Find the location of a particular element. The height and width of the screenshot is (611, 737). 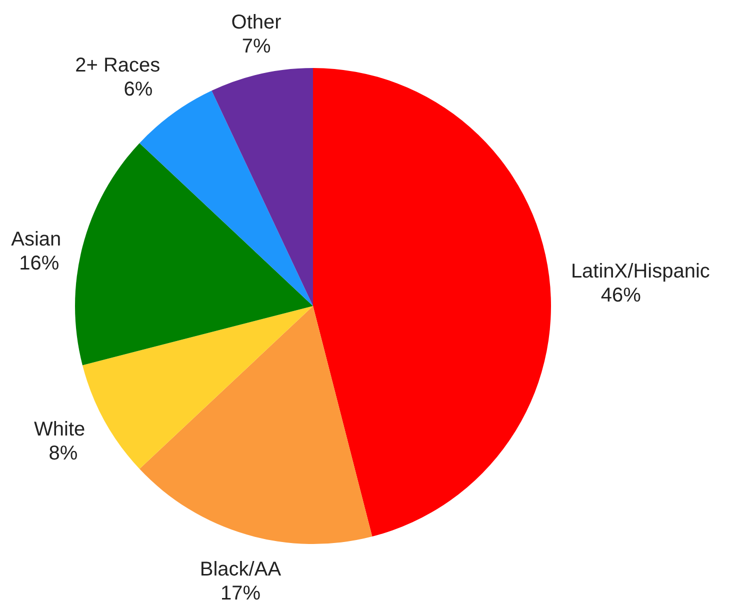

slice-label: Black/AA is located at coordinates (241, 569).